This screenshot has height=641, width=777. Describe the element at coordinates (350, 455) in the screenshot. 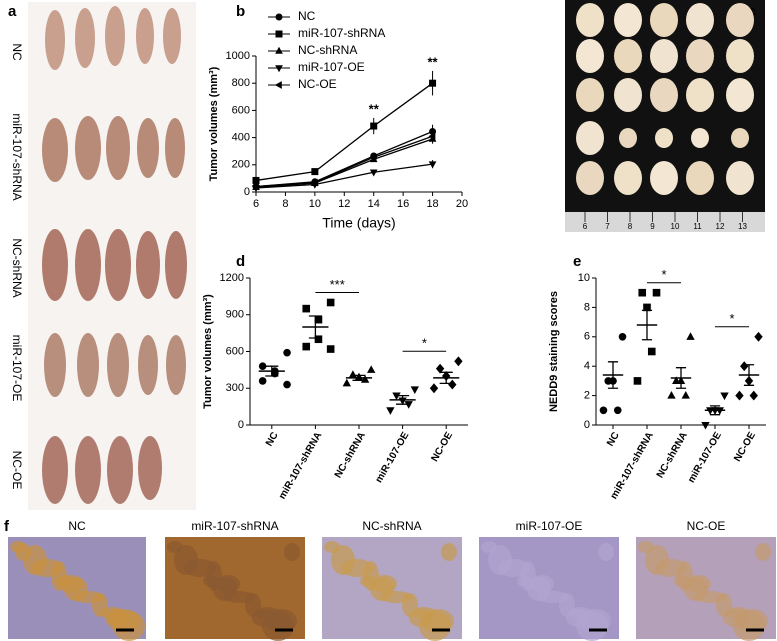

I see `x-tick-label: NC-shRNA` at that location.